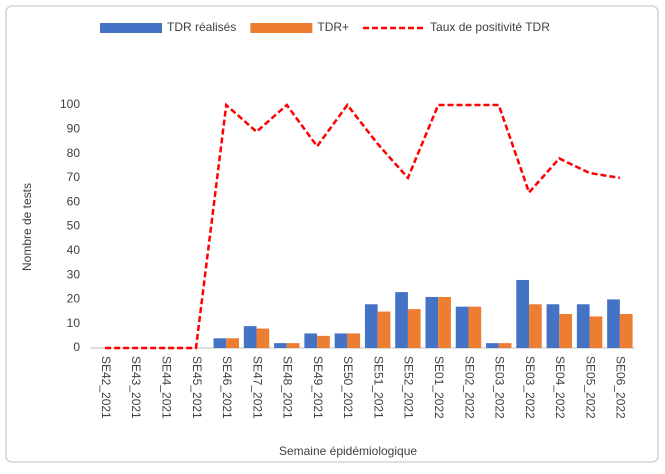  What do you see at coordinates (74, 153) in the screenshot?
I see `y-tick-label: 80` at bounding box center [74, 153].